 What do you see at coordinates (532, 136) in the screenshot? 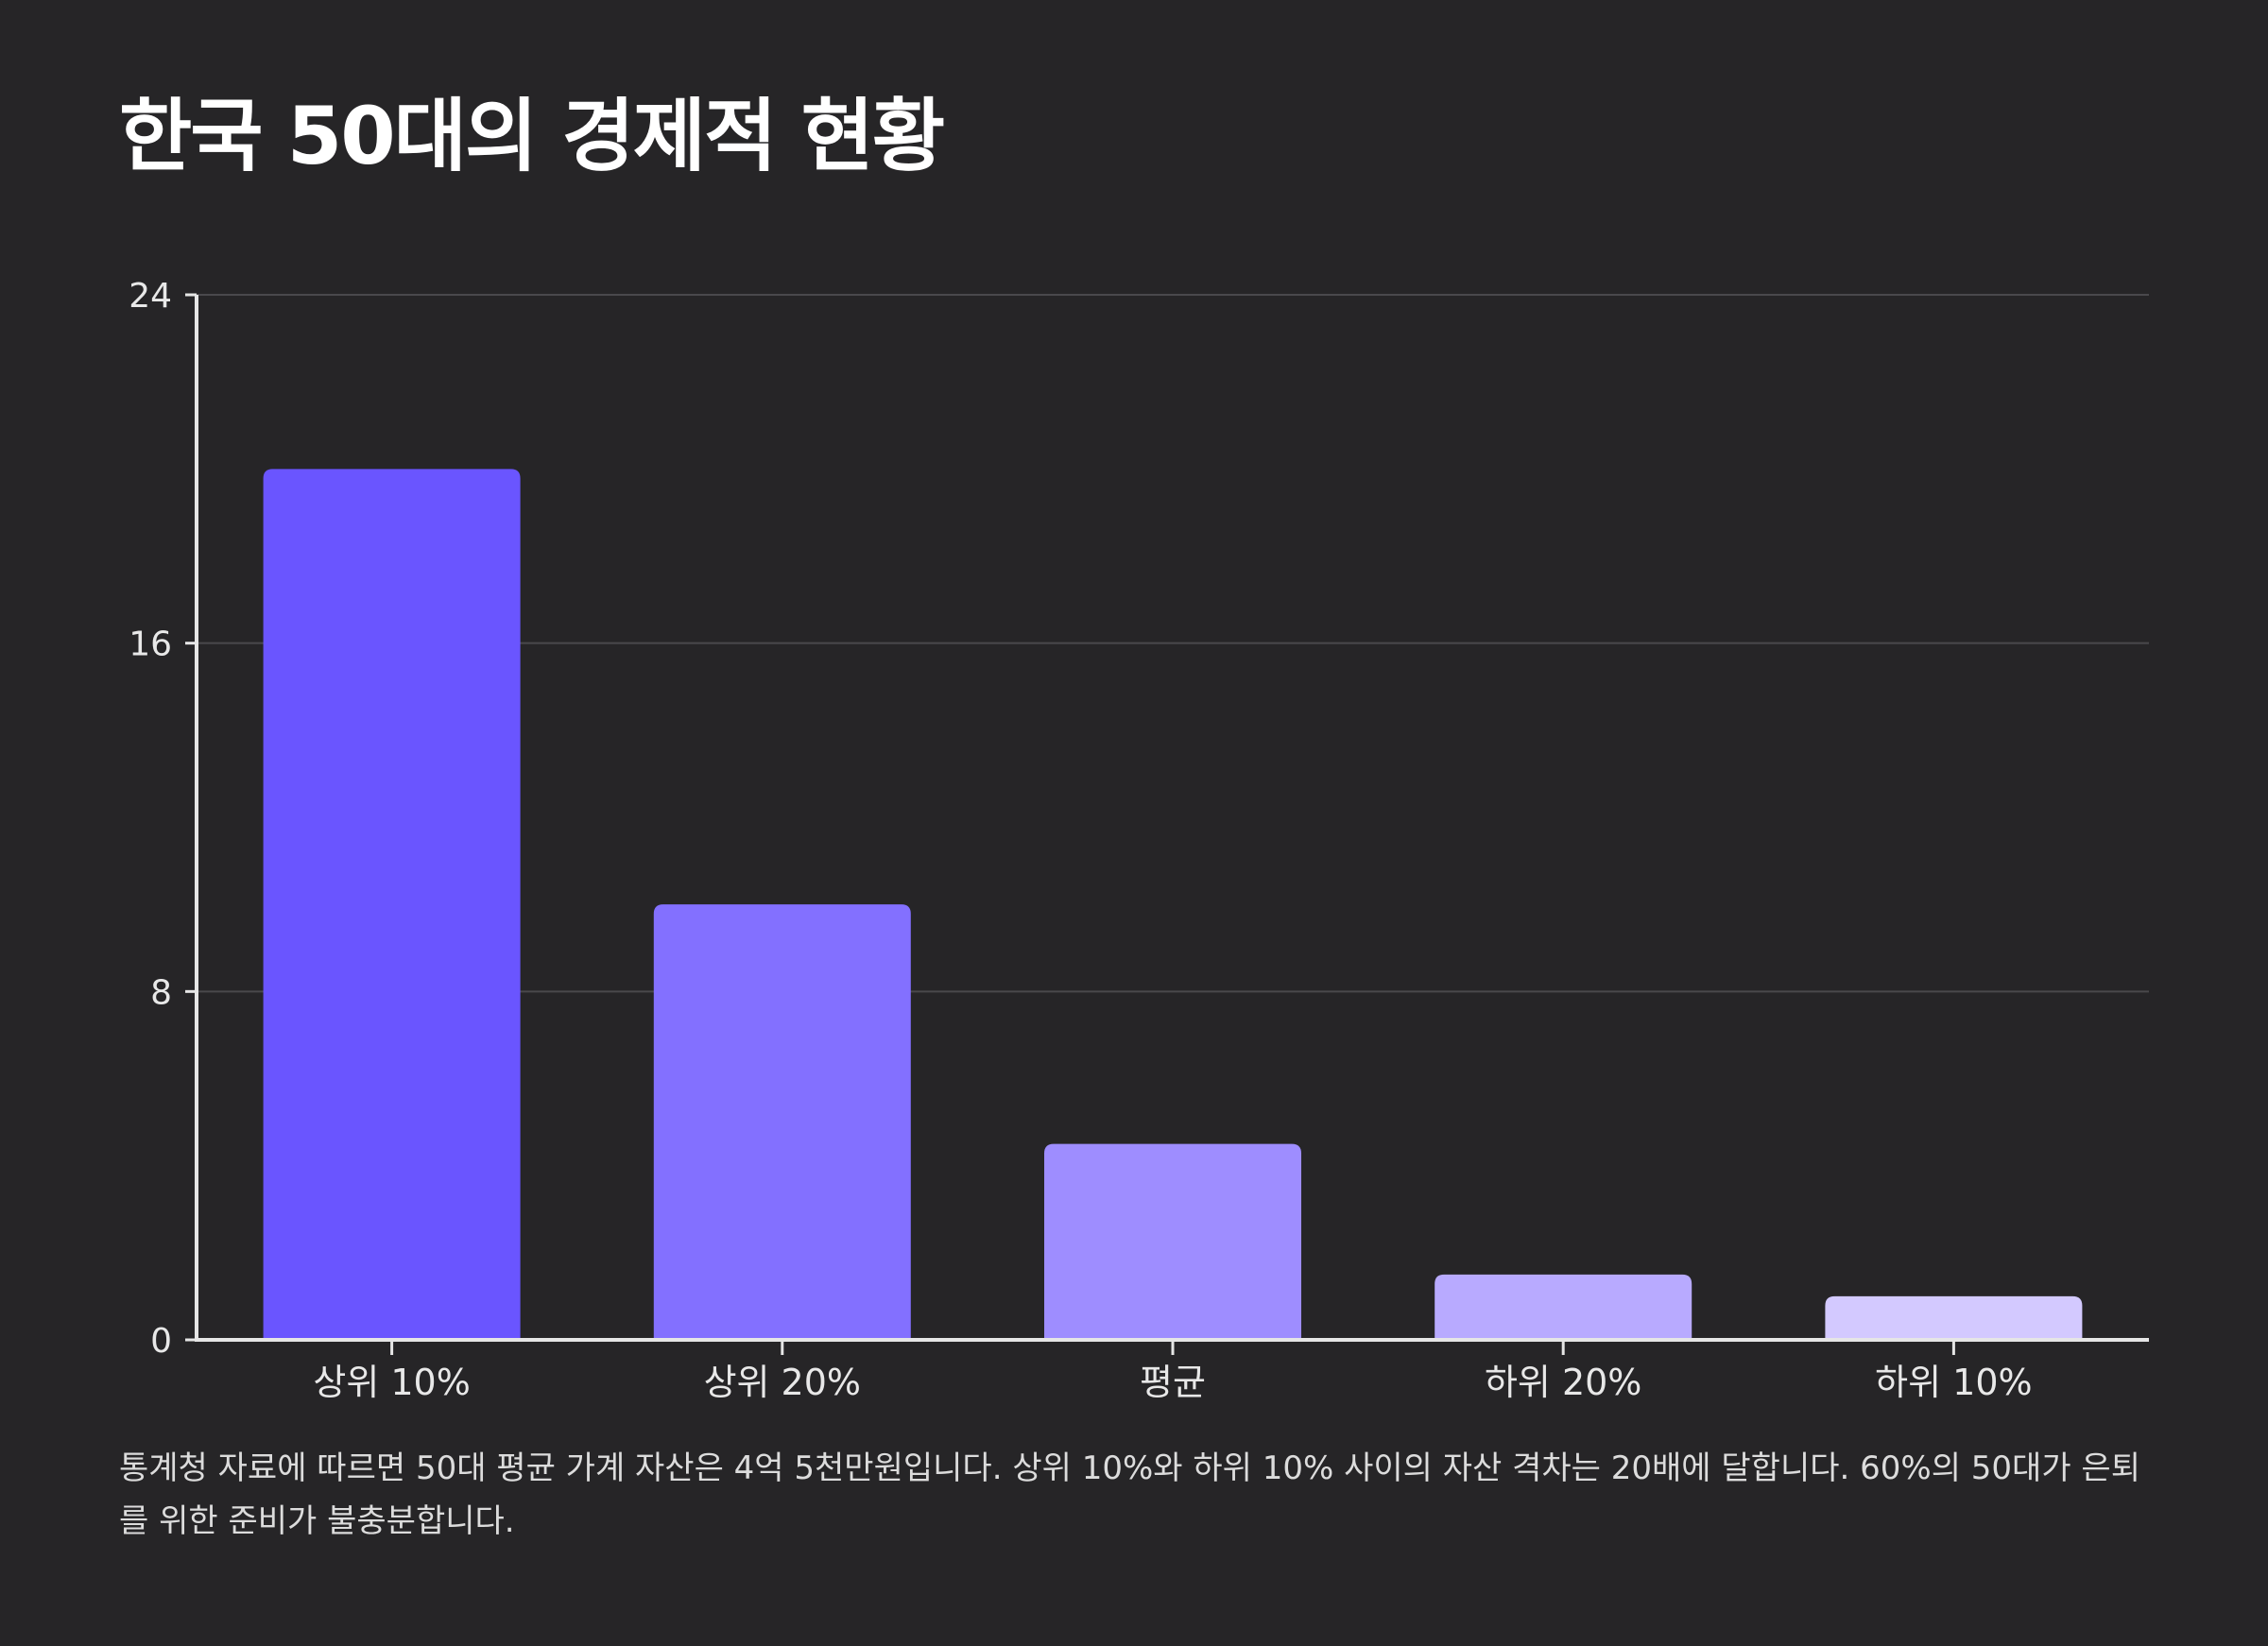
I see `page-title: 한국 50대의 경제적 현황` at bounding box center [532, 136].